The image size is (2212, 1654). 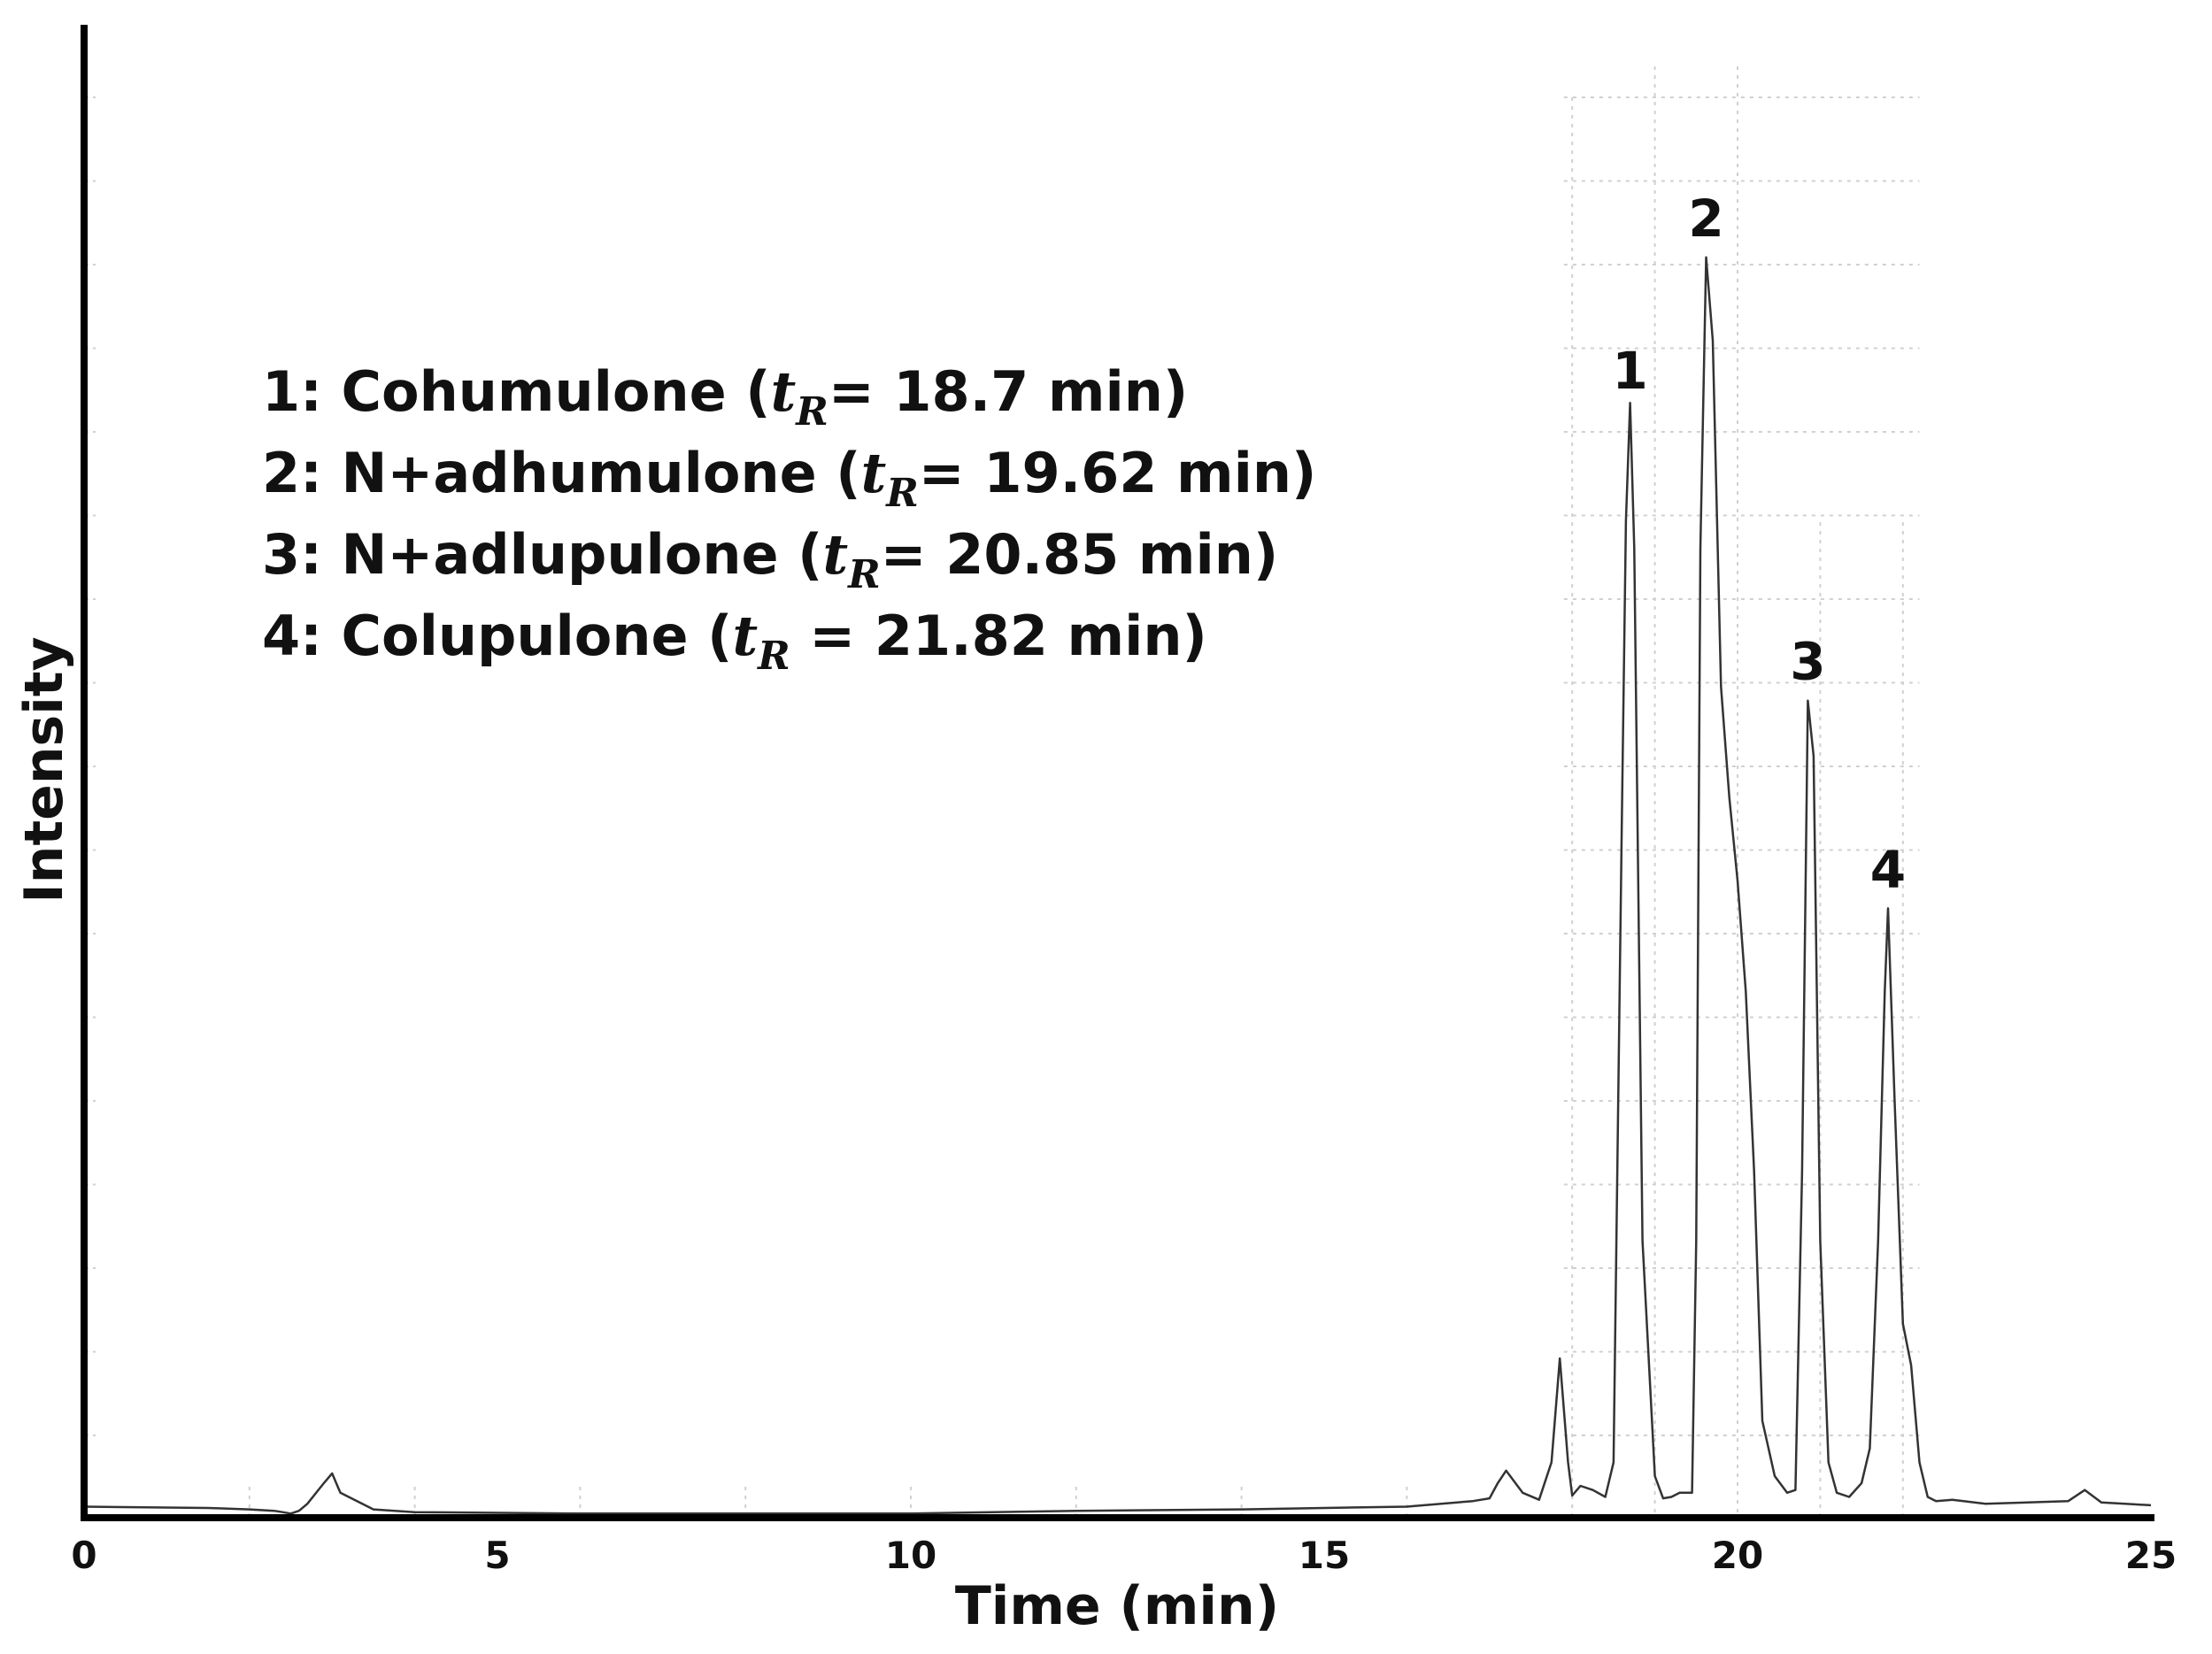 What do you see at coordinates (1008, 392) in the screenshot?
I see `legend-item-suffix: = 18.7 min)` at bounding box center [1008, 392].